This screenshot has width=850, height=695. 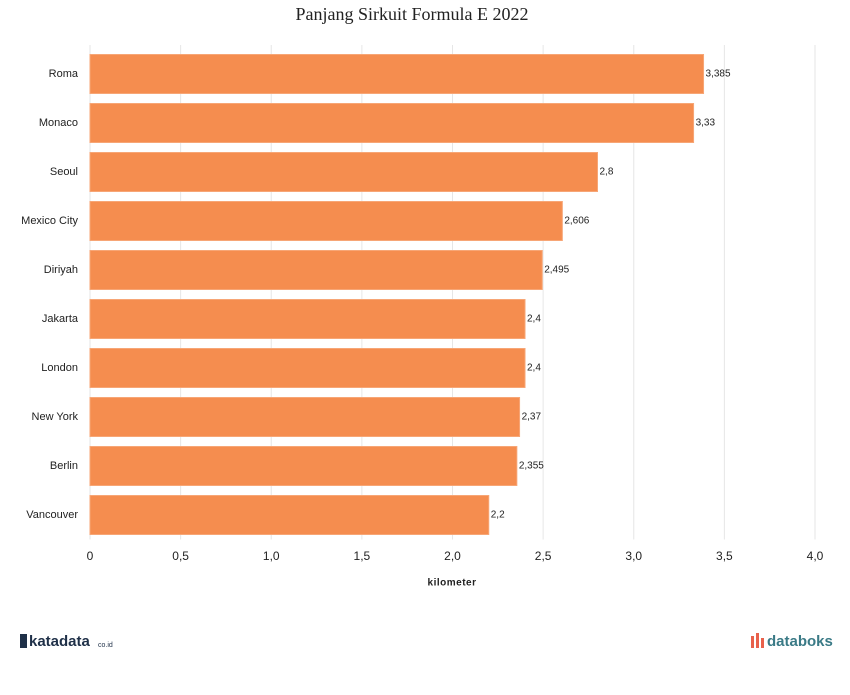 I want to click on x-tick-label: 4,0, so click(x=815, y=556).